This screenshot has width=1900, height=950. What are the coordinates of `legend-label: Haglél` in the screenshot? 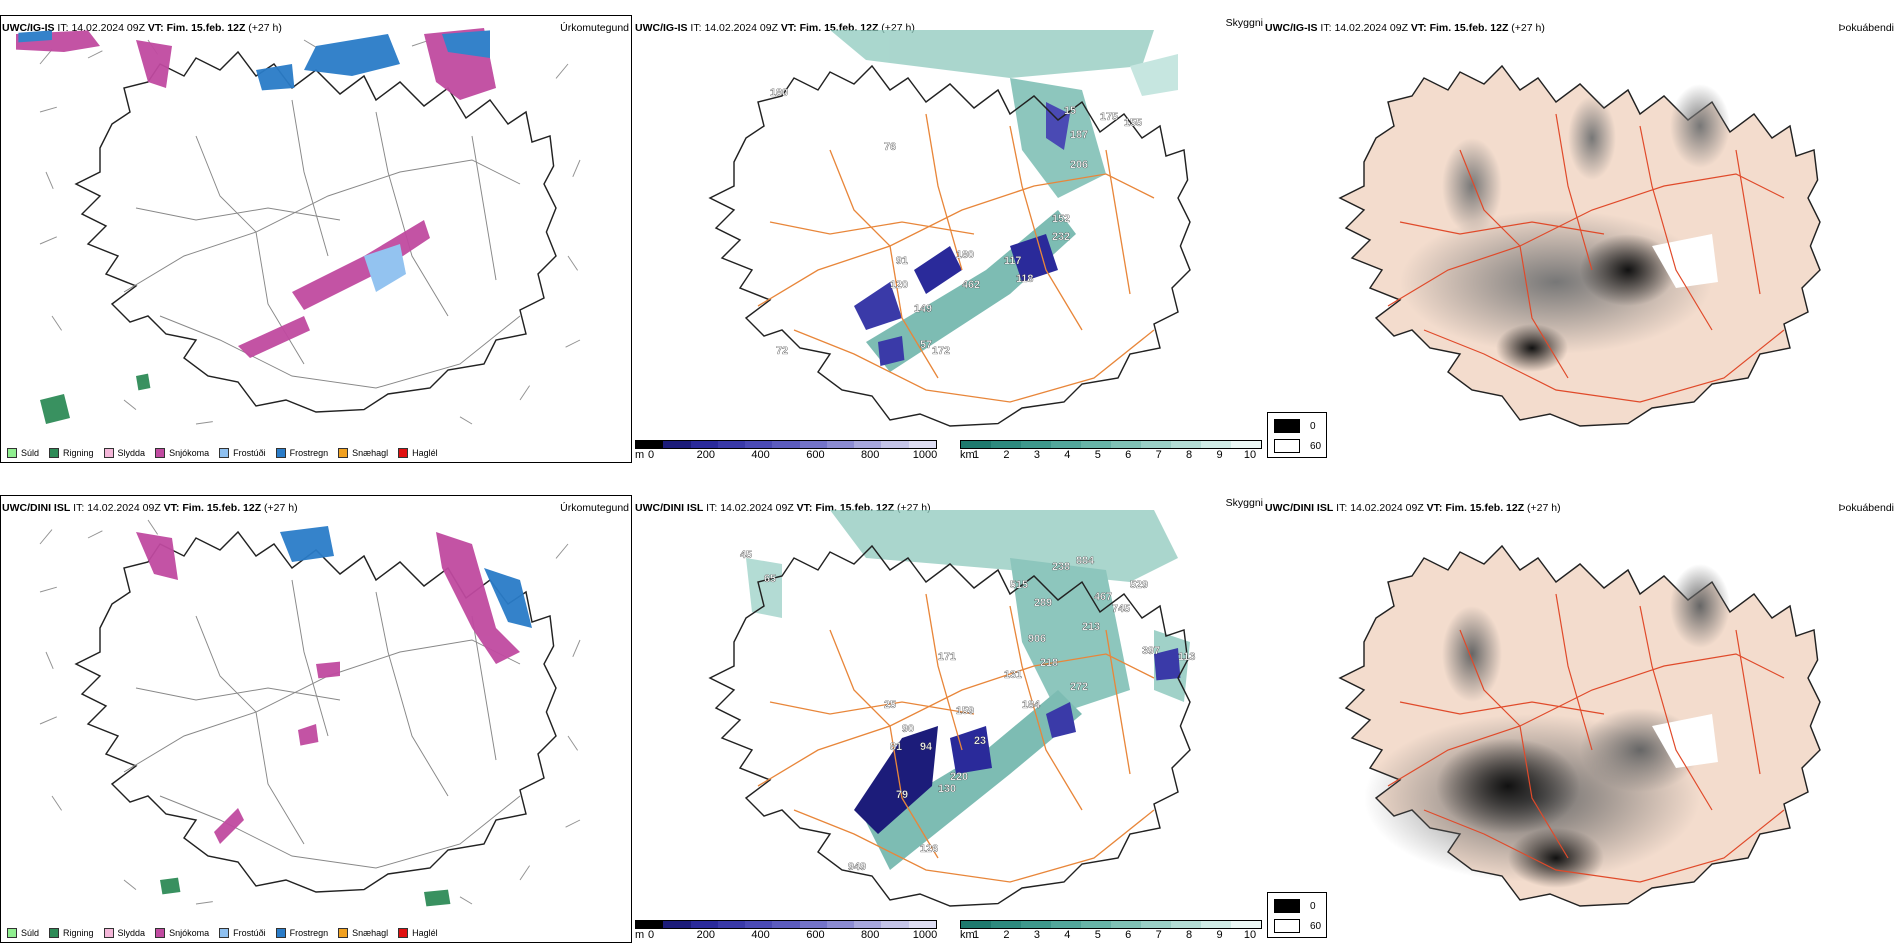 It's located at (425, 453).